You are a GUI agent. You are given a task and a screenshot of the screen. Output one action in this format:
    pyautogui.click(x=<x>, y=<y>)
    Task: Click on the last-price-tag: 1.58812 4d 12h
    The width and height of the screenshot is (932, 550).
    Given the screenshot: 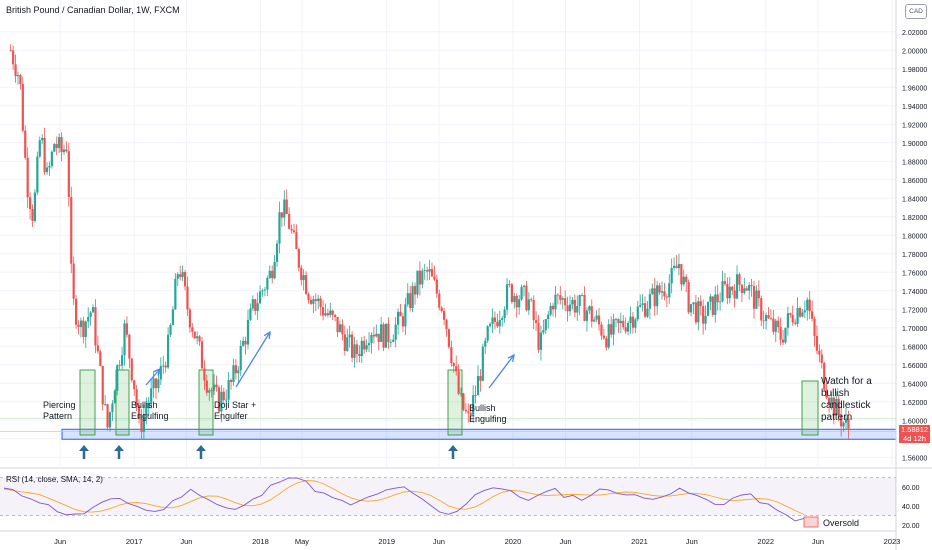 What is the action you would take?
    pyautogui.click(x=914, y=434)
    